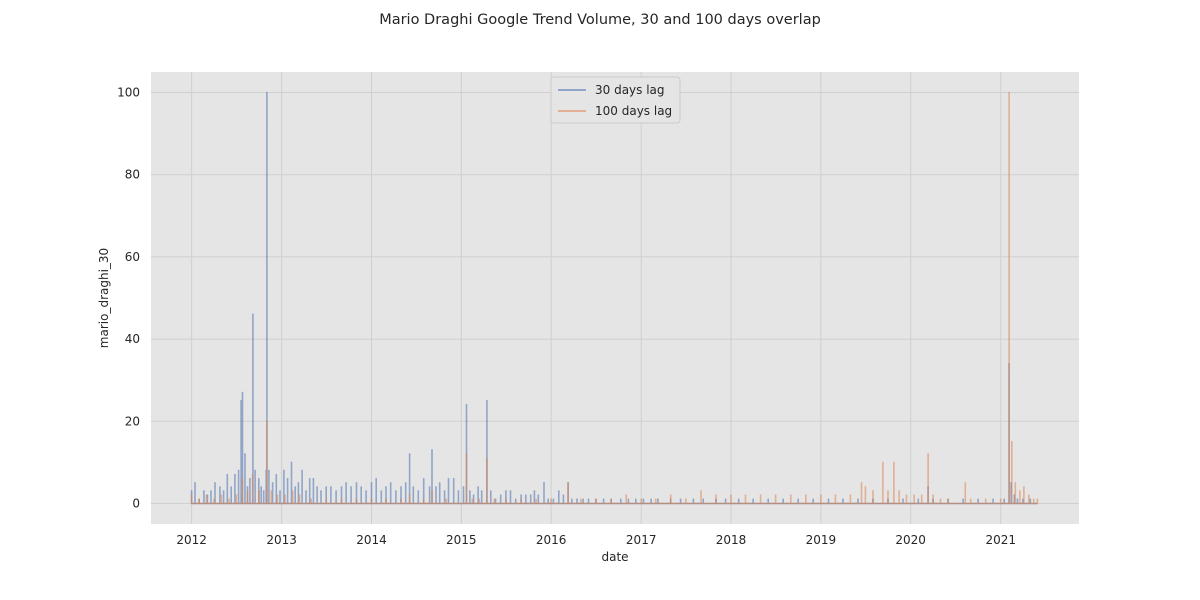  I want to click on y-tick-label: 100, so click(128, 93).